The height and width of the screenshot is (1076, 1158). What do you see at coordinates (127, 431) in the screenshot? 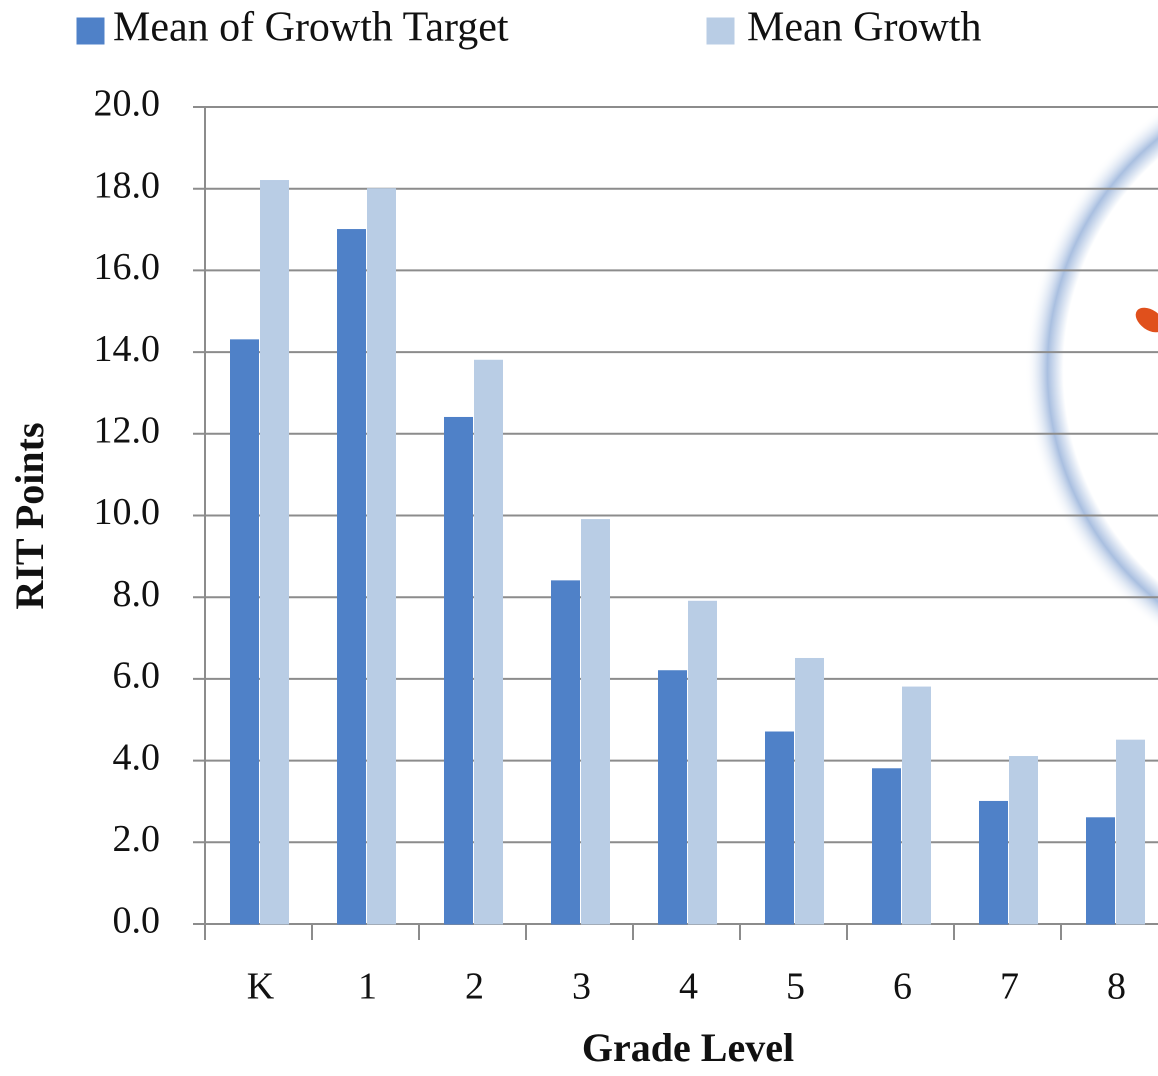
I see `y-tick-label: 12.0` at bounding box center [127, 431].